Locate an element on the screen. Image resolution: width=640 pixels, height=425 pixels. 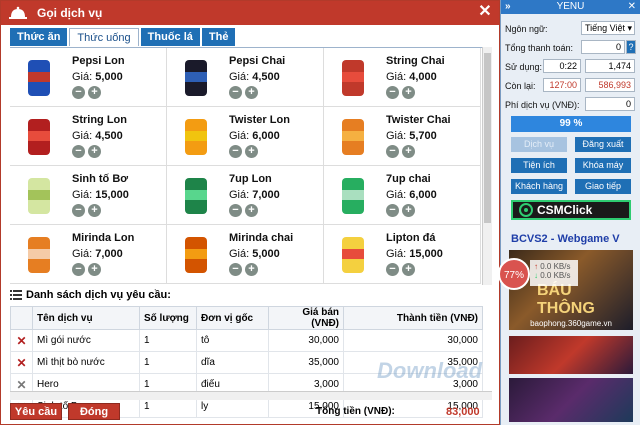
sting-can-image is located at coordinates (39, 136).